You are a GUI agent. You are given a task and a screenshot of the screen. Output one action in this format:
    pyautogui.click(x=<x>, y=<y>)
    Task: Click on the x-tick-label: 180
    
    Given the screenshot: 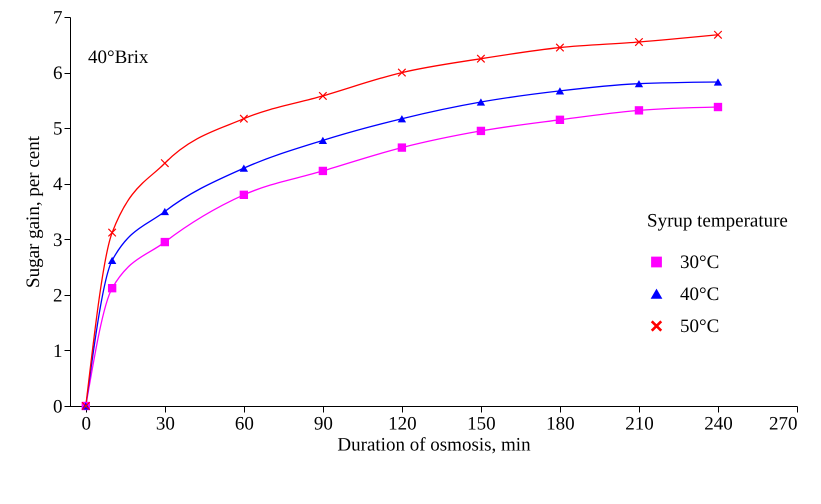 What is the action you would take?
    pyautogui.click(x=560, y=424)
    